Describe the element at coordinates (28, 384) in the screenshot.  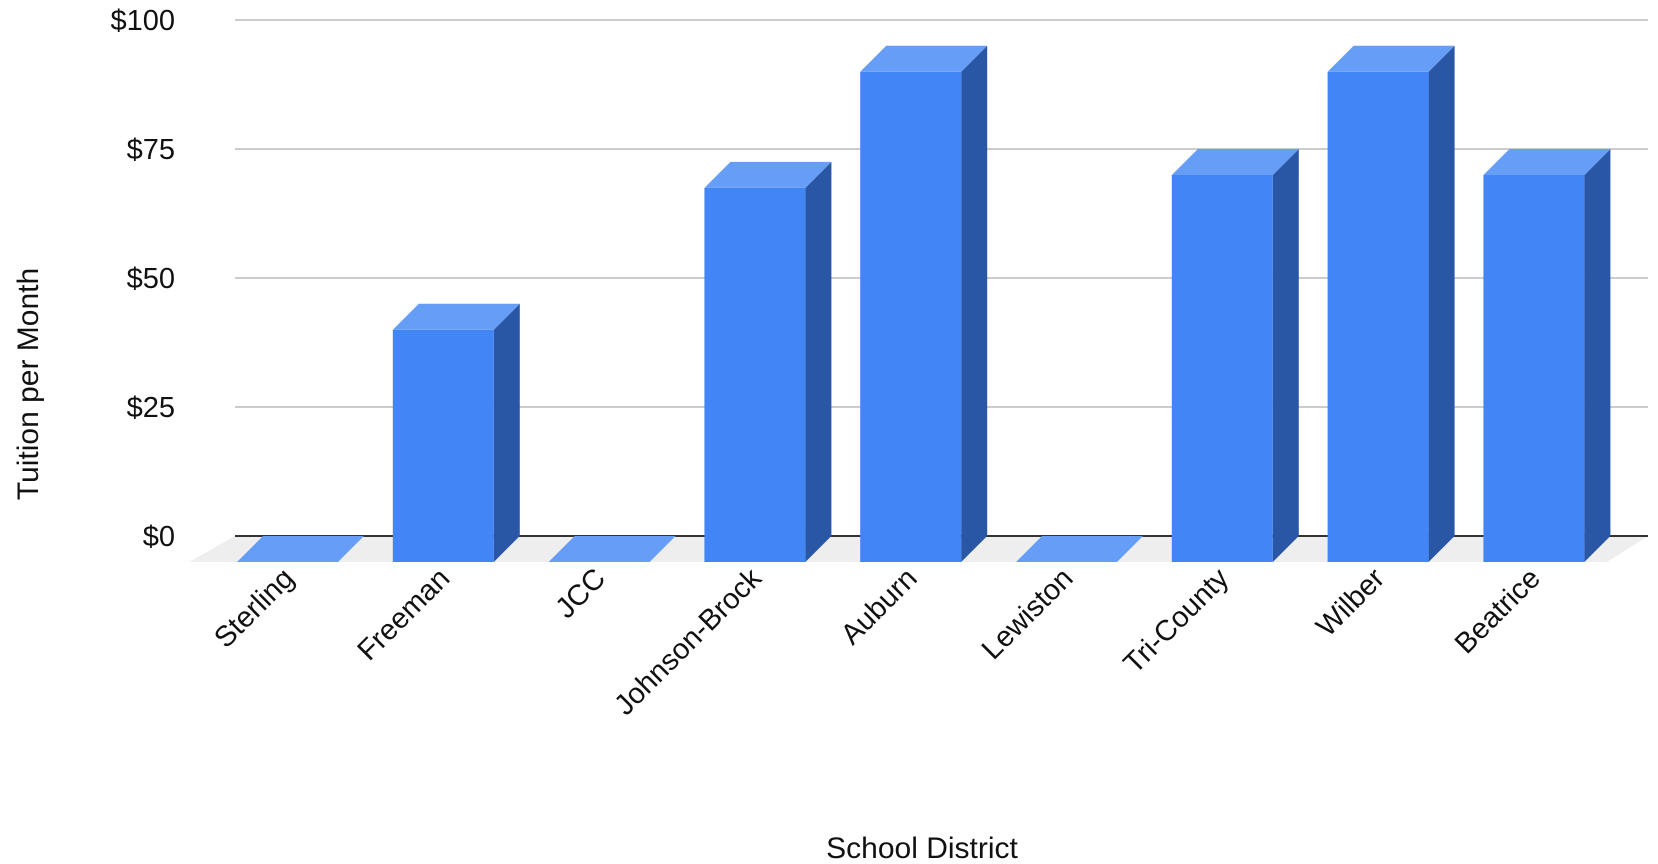
I see `y-axis-title: Tuition per Month` at that location.